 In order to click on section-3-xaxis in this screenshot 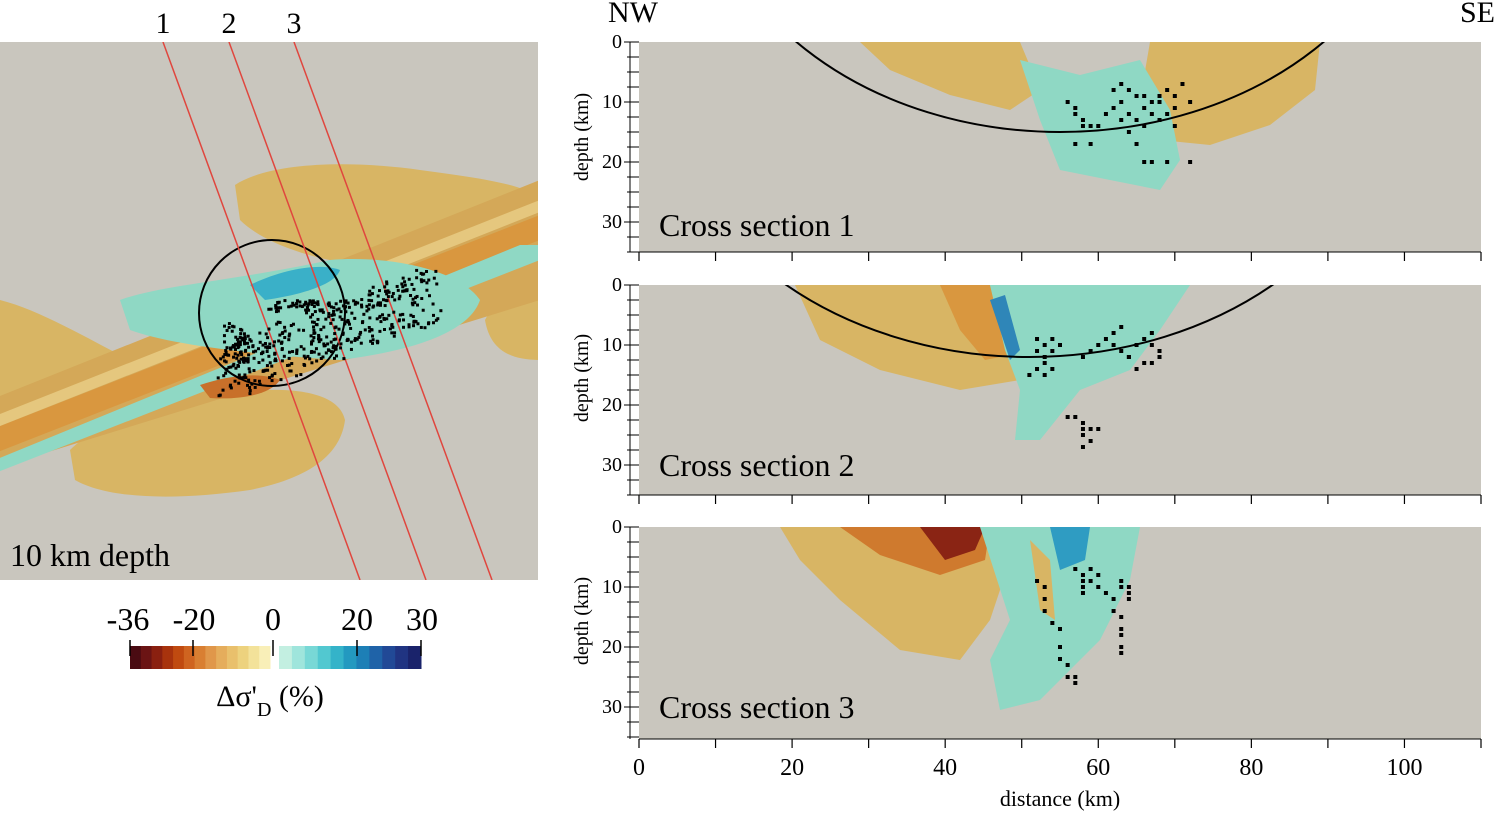, I will do `click(1060, 743)`.